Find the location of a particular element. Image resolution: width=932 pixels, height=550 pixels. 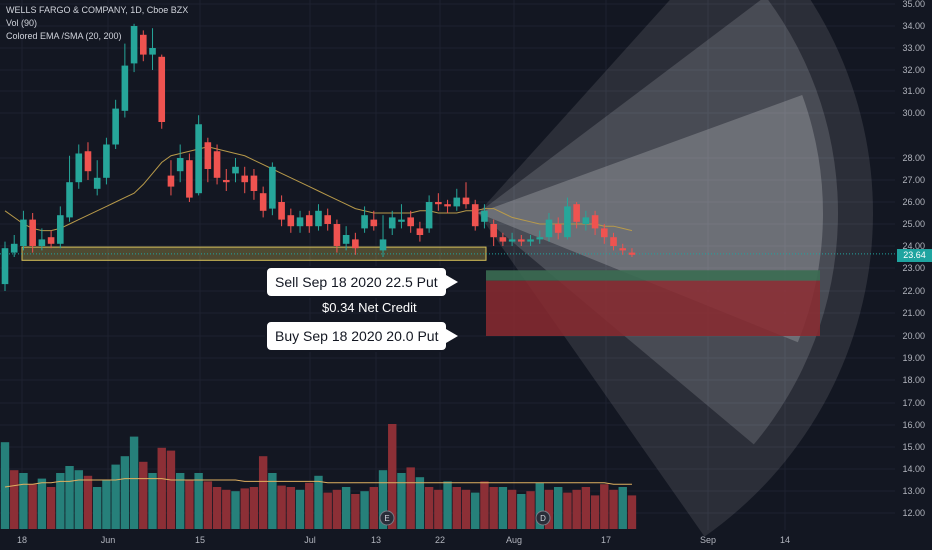

x-tick-label: Aug is located at coordinates (514, 540).